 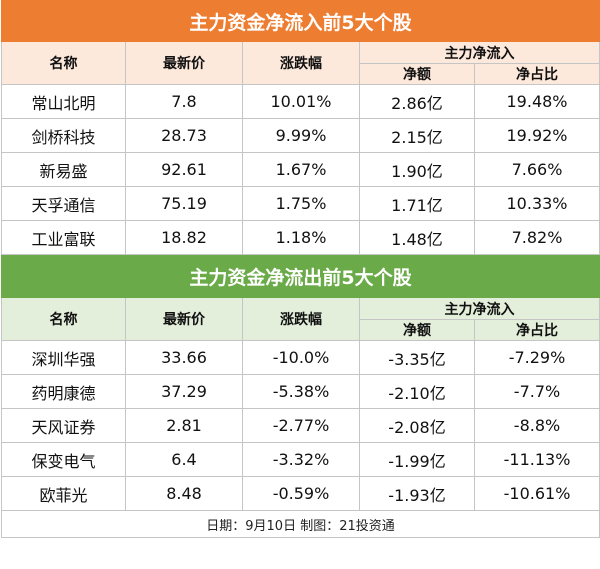 I want to click on outflow-cell-change: -2.77%, so click(x=301, y=425).